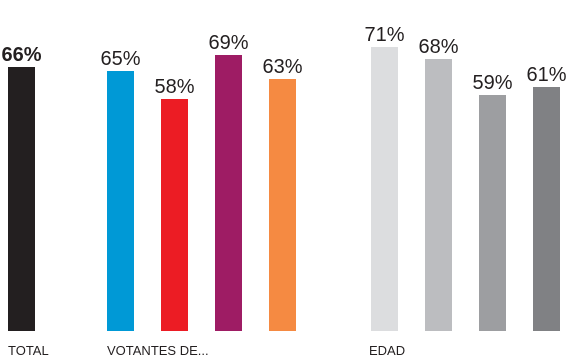 This screenshot has height=358, width=581. I want to click on bar-value-label-1-2: 69%, so click(228, 43).